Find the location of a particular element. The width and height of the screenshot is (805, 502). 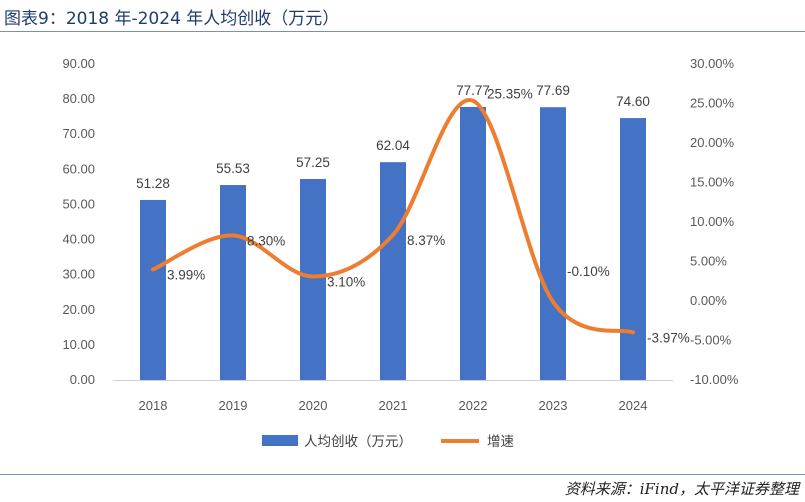

bar-label-2024: 74.60 is located at coordinates (633, 101).